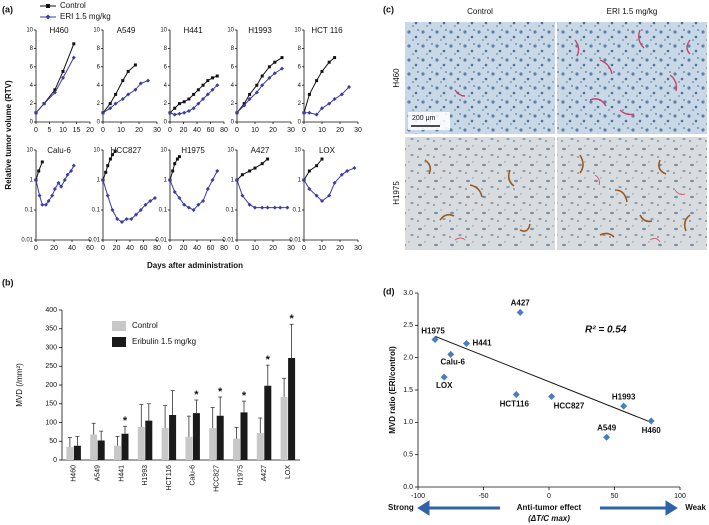  What do you see at coordinates (408, 325) in the screenshot?
I see `y-tick-label: 2.5` at bounding box center [408, 325].